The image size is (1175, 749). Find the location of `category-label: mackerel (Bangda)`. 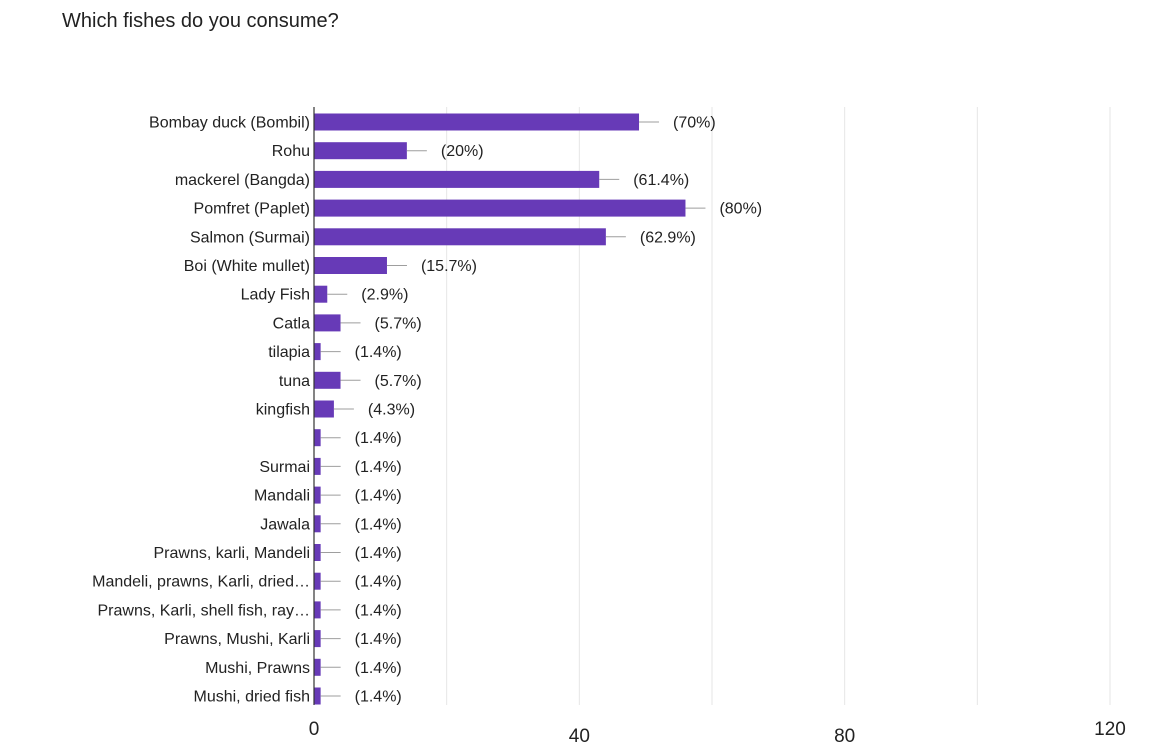

category-label: mackerel (Bangda) is located at coordinates (242, 180).